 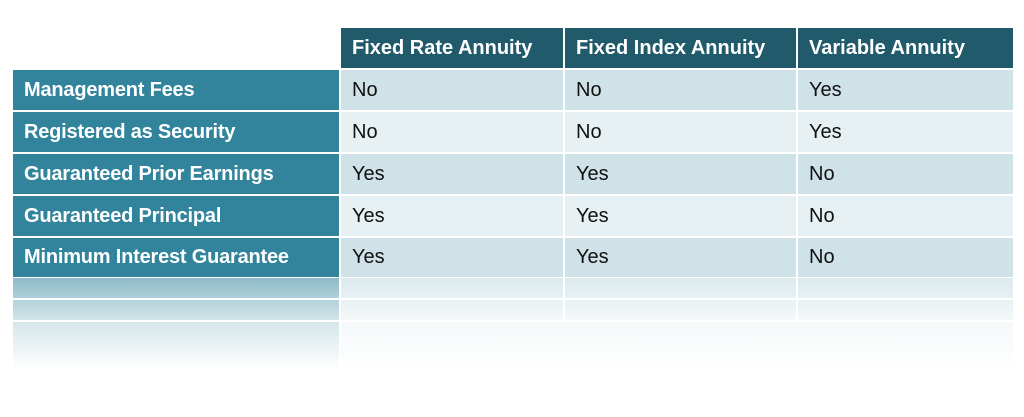 I want to click on column-header-fixed-index: Fixed Index Annuity, so click(x=680, y=48).